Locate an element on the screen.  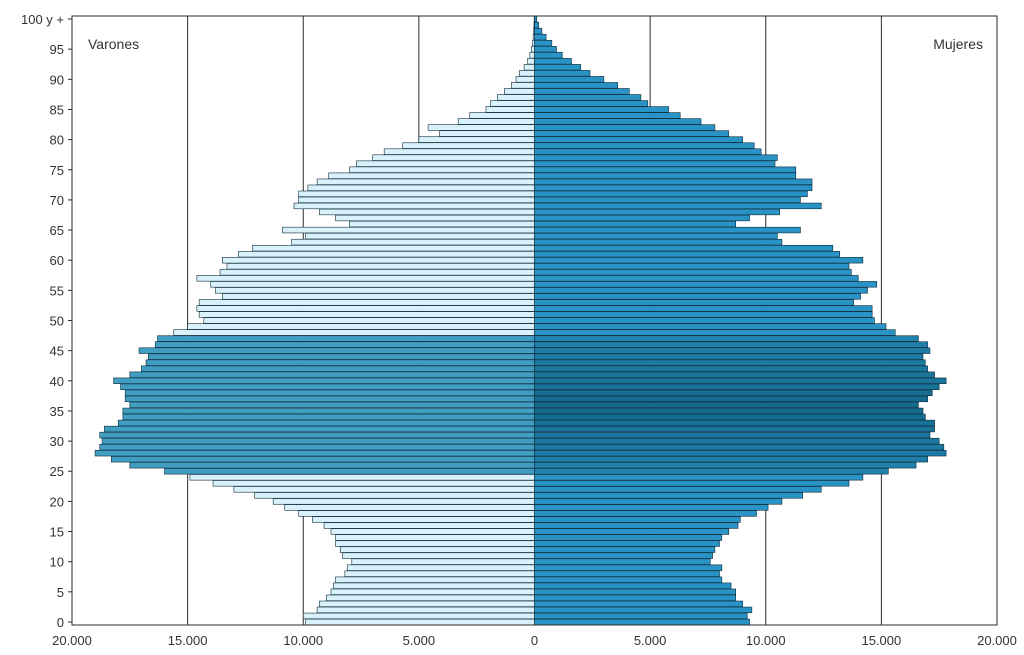
x-tick-label-4: 0 is located at coordinates (534, 640).